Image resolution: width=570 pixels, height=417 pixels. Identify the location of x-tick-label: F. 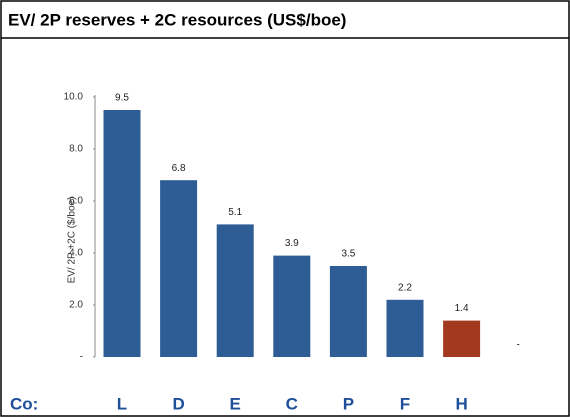
(405, 403).